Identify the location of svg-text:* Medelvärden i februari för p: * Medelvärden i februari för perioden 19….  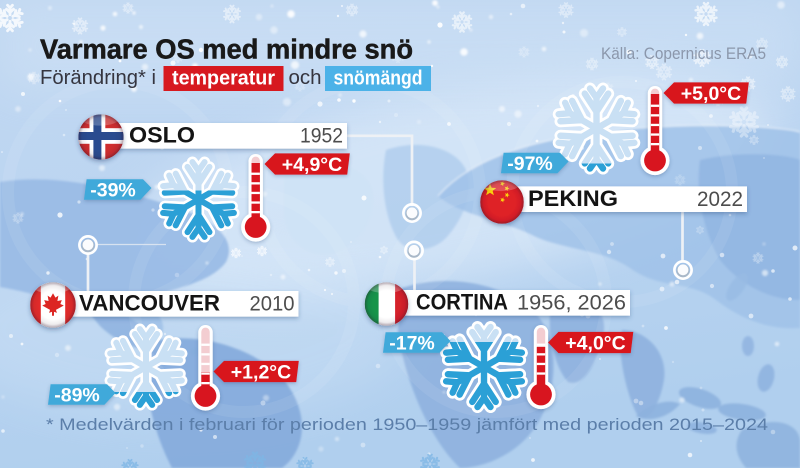
(407, 424).